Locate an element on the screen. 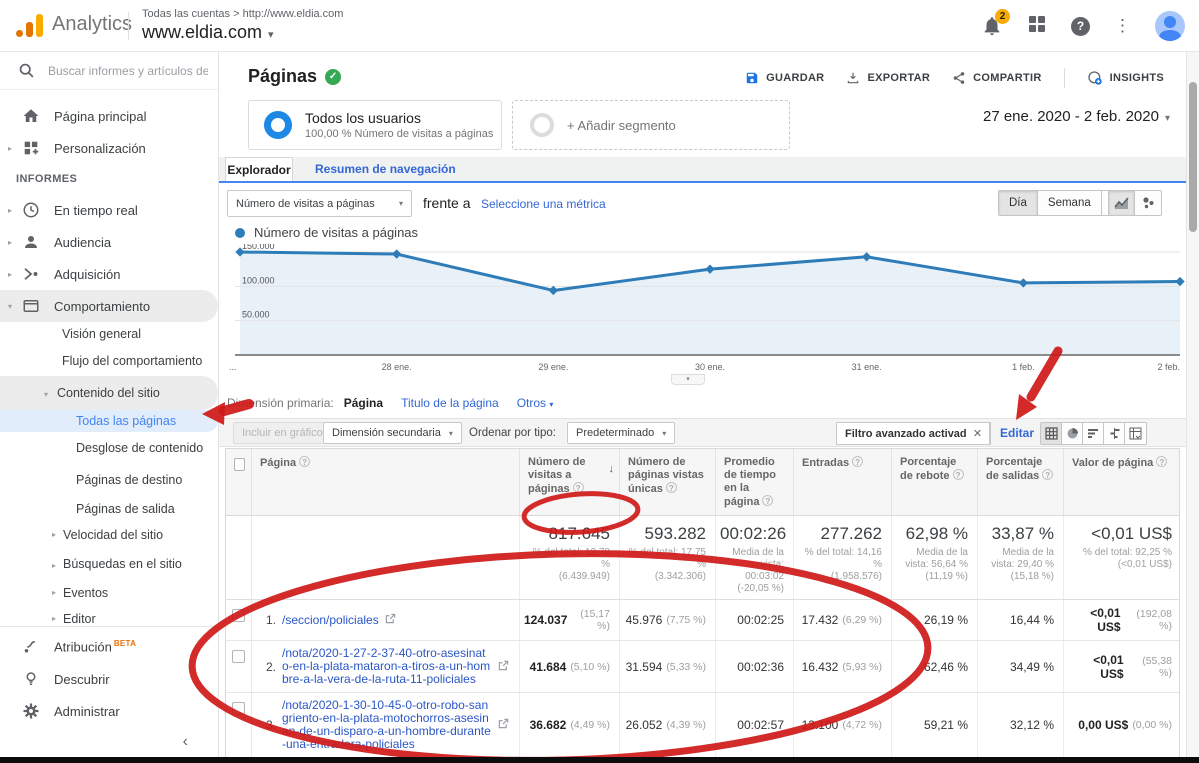 Image resolution: width=1199 pixels, height=763 pixels. sidebar-item-exit-pages: Páginas de salida is located at coordinates (125, 509).